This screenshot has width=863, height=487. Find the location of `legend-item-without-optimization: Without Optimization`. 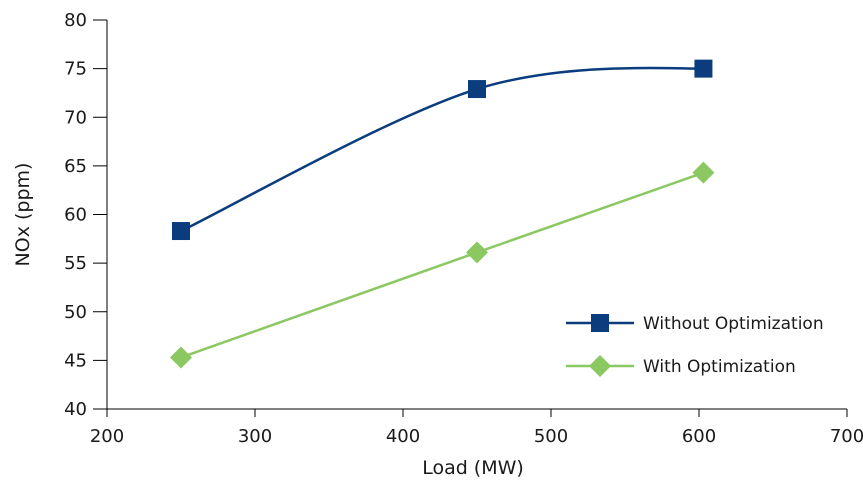

legend-item-without-optimization: Without Optimization is located at coordinates (695, 324).